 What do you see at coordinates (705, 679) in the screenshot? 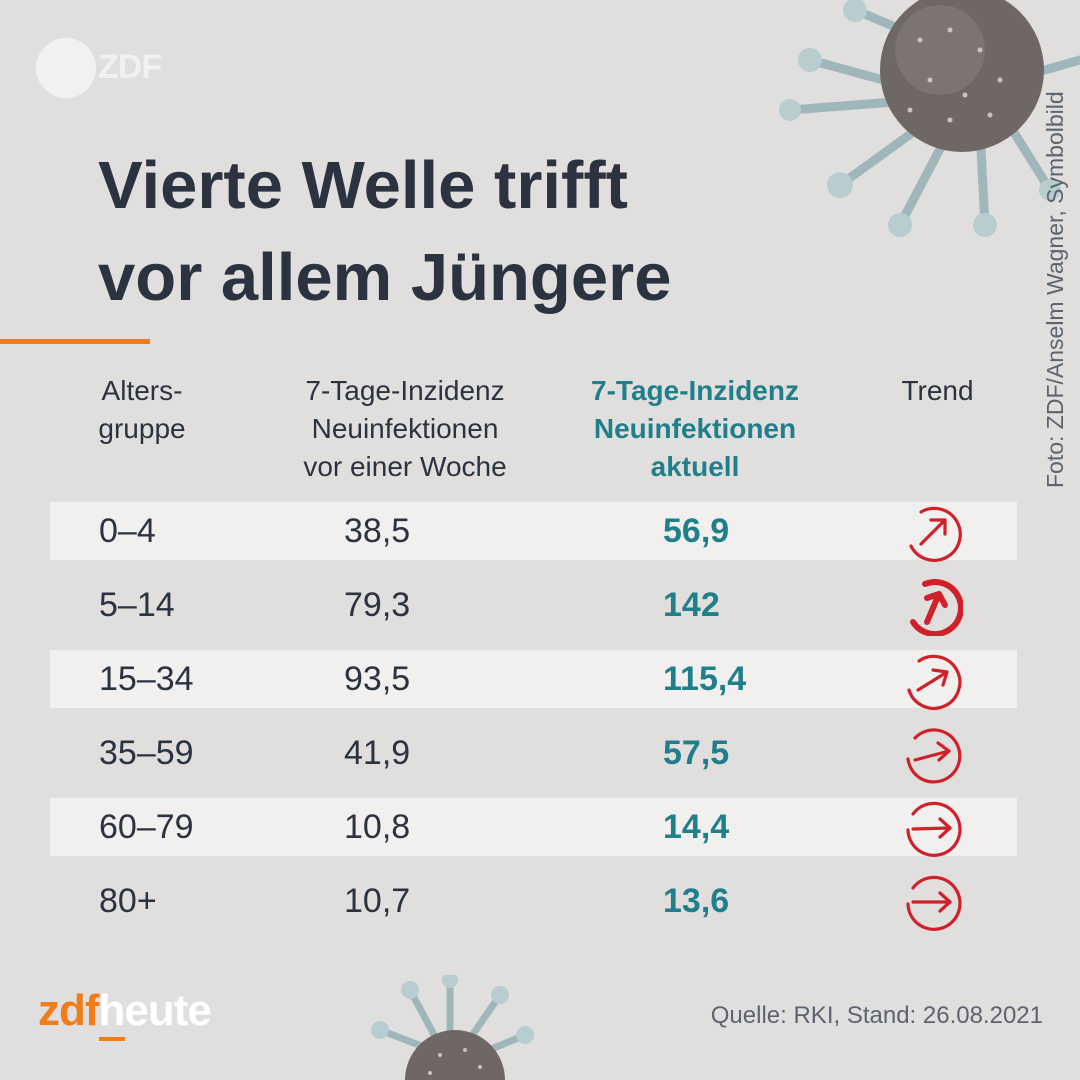
I see `current-incidence-cell: 115,4` at bounding box center [705, 679].